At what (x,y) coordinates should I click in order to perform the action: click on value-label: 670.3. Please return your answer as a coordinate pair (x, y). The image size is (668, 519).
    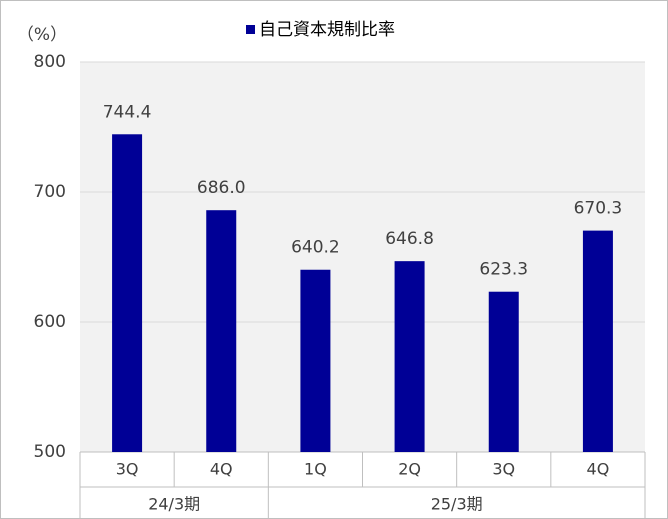
    Looking at the image, I should click on (598, 209).